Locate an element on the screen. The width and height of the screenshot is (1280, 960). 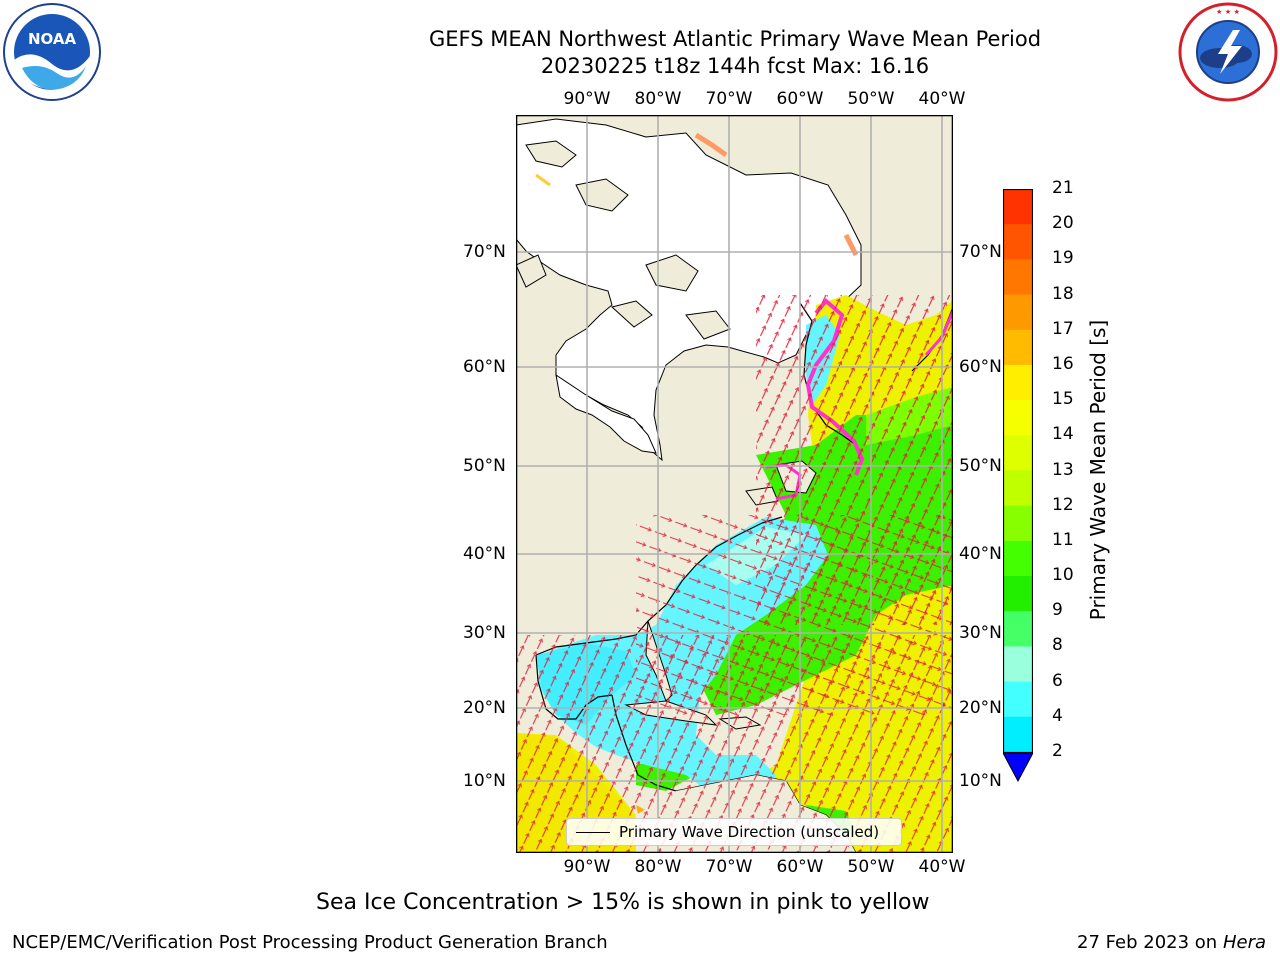
colorbar-tick-label: 16 is located at coordinates (1063, 363).